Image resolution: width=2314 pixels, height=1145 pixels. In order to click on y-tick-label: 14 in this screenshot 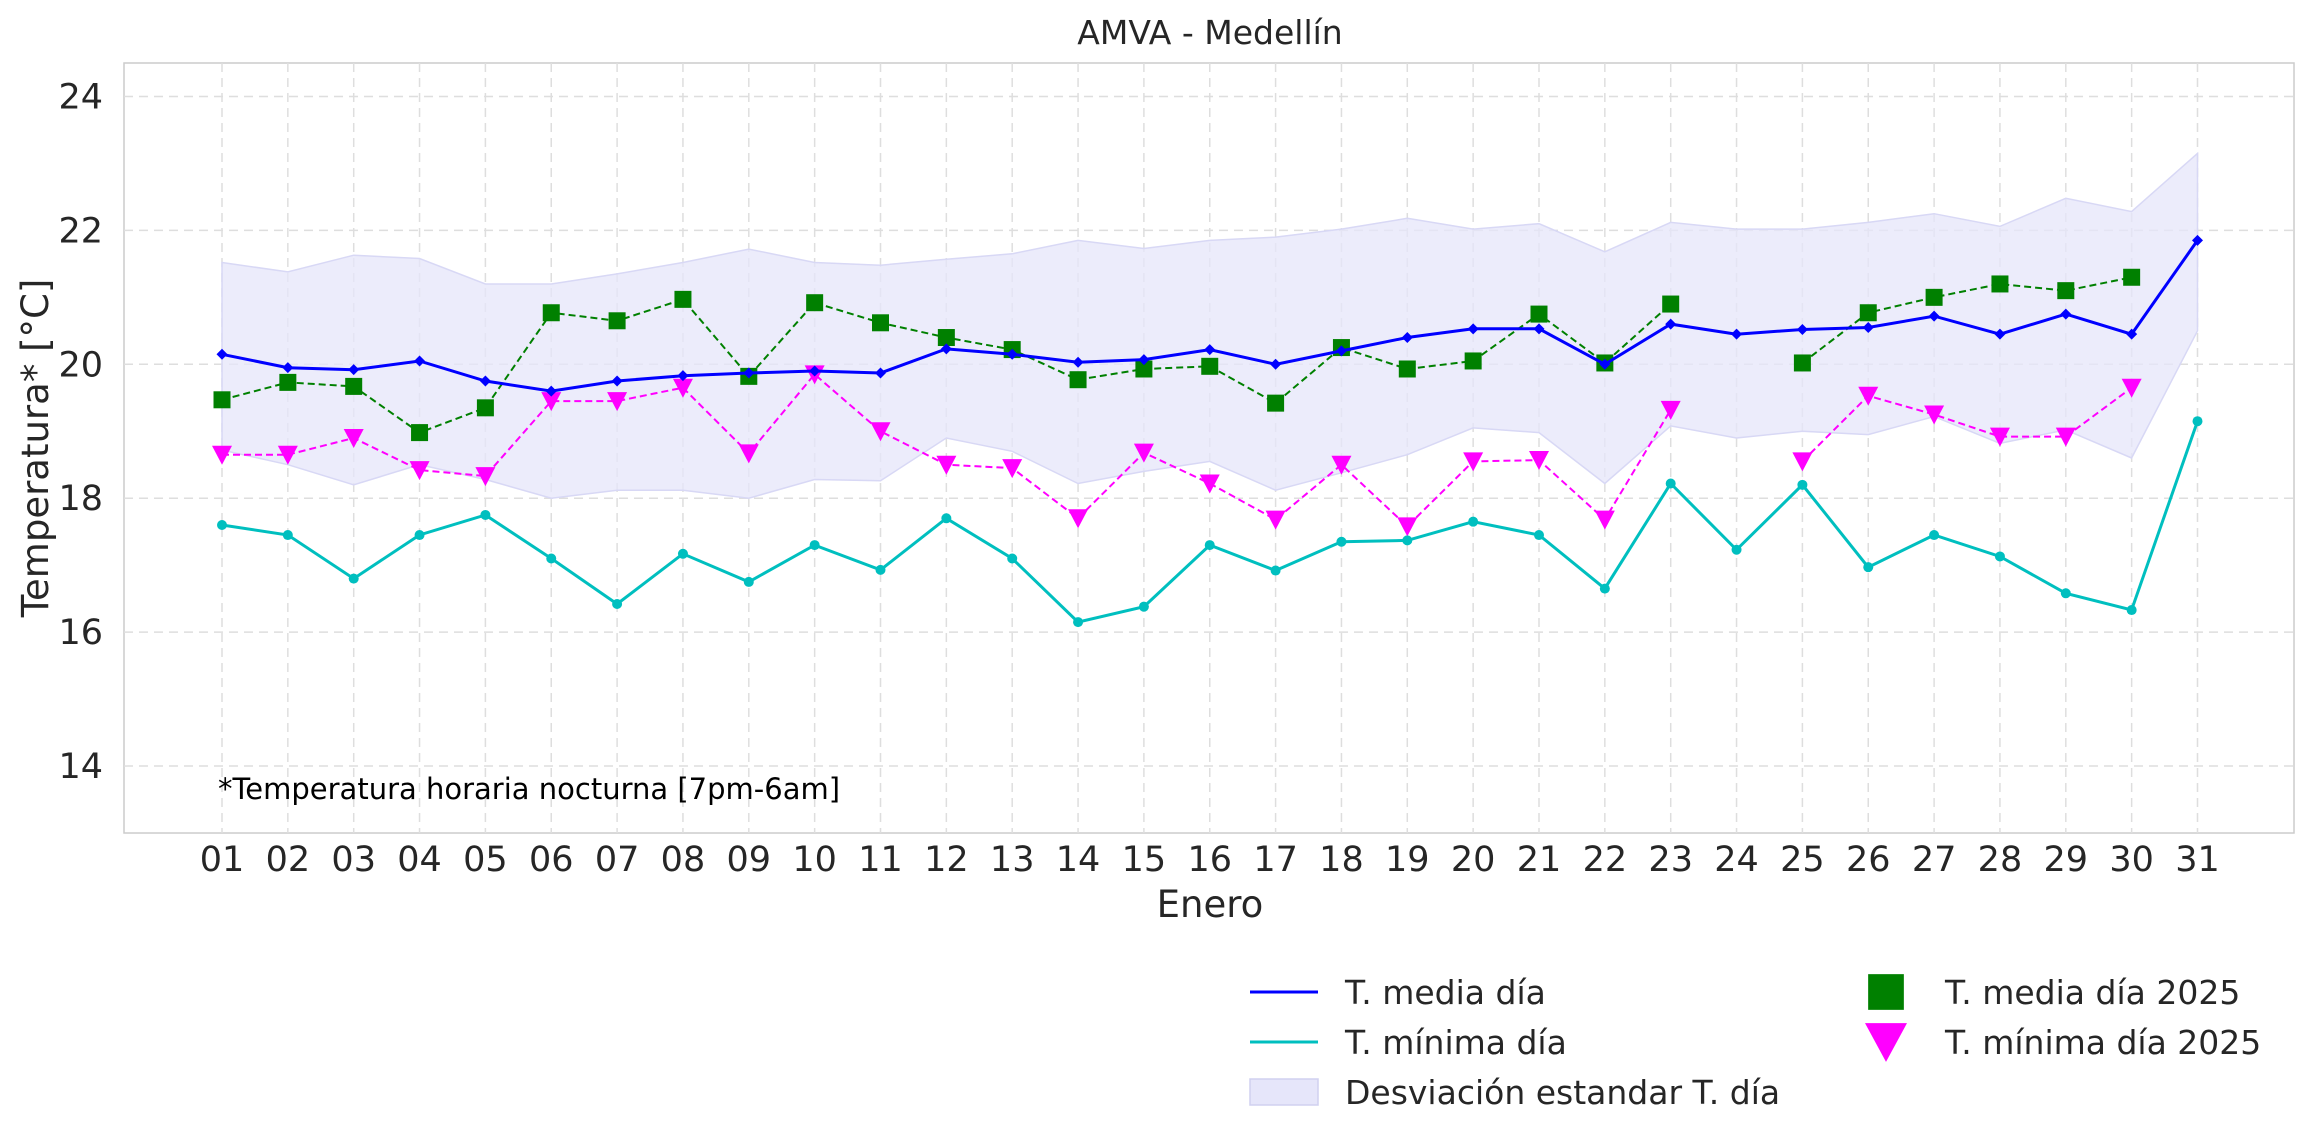, I will do `click(80, 767)`.